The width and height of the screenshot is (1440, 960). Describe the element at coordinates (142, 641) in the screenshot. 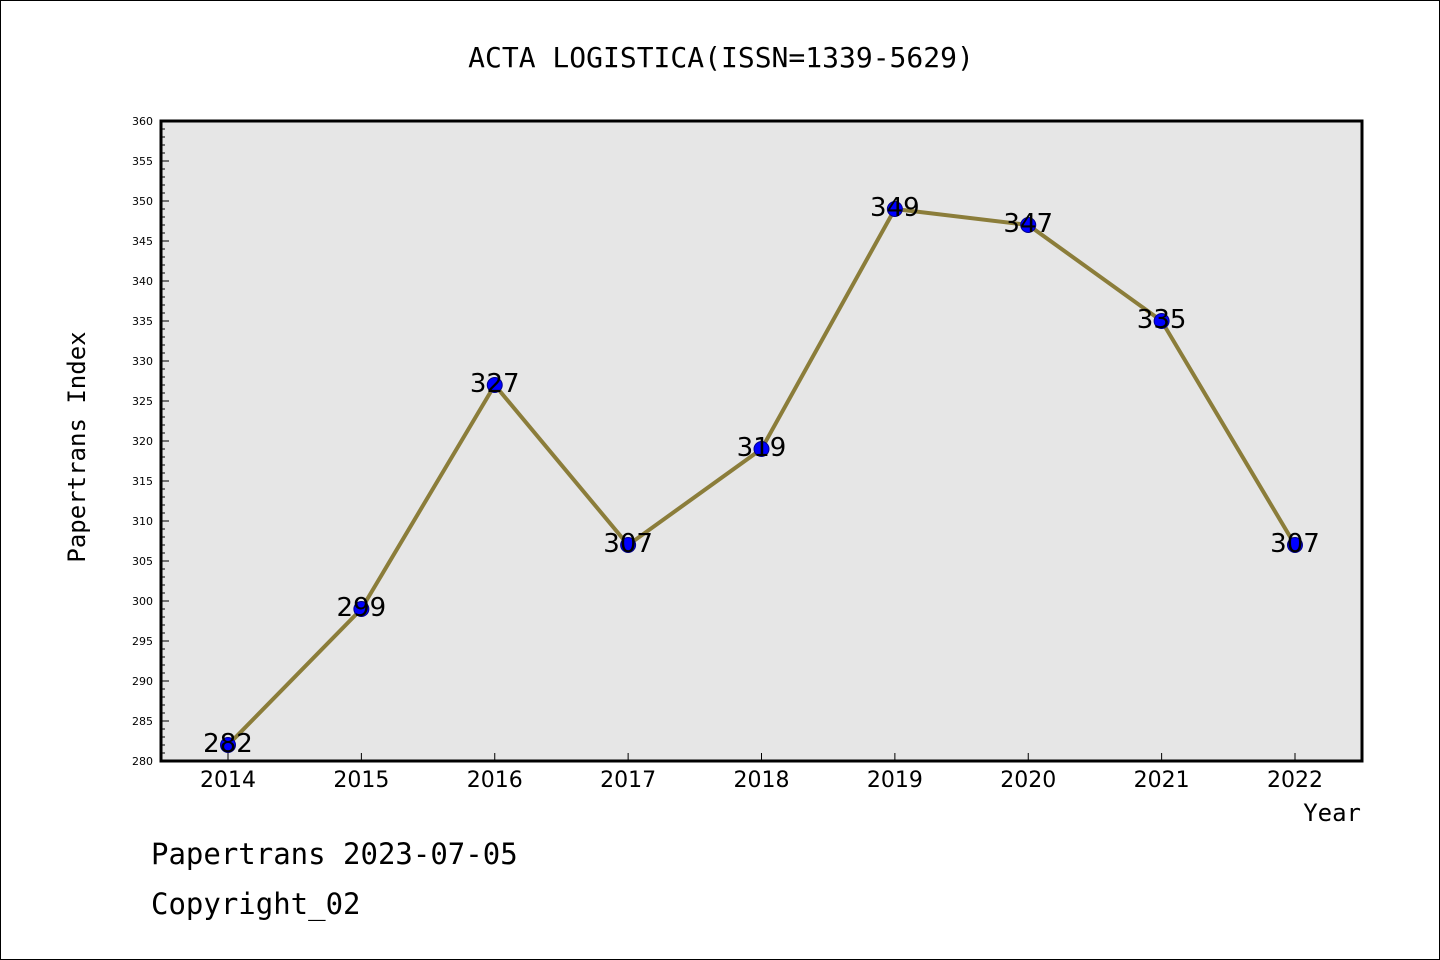

I see `y-tick-label: 295` at that location.